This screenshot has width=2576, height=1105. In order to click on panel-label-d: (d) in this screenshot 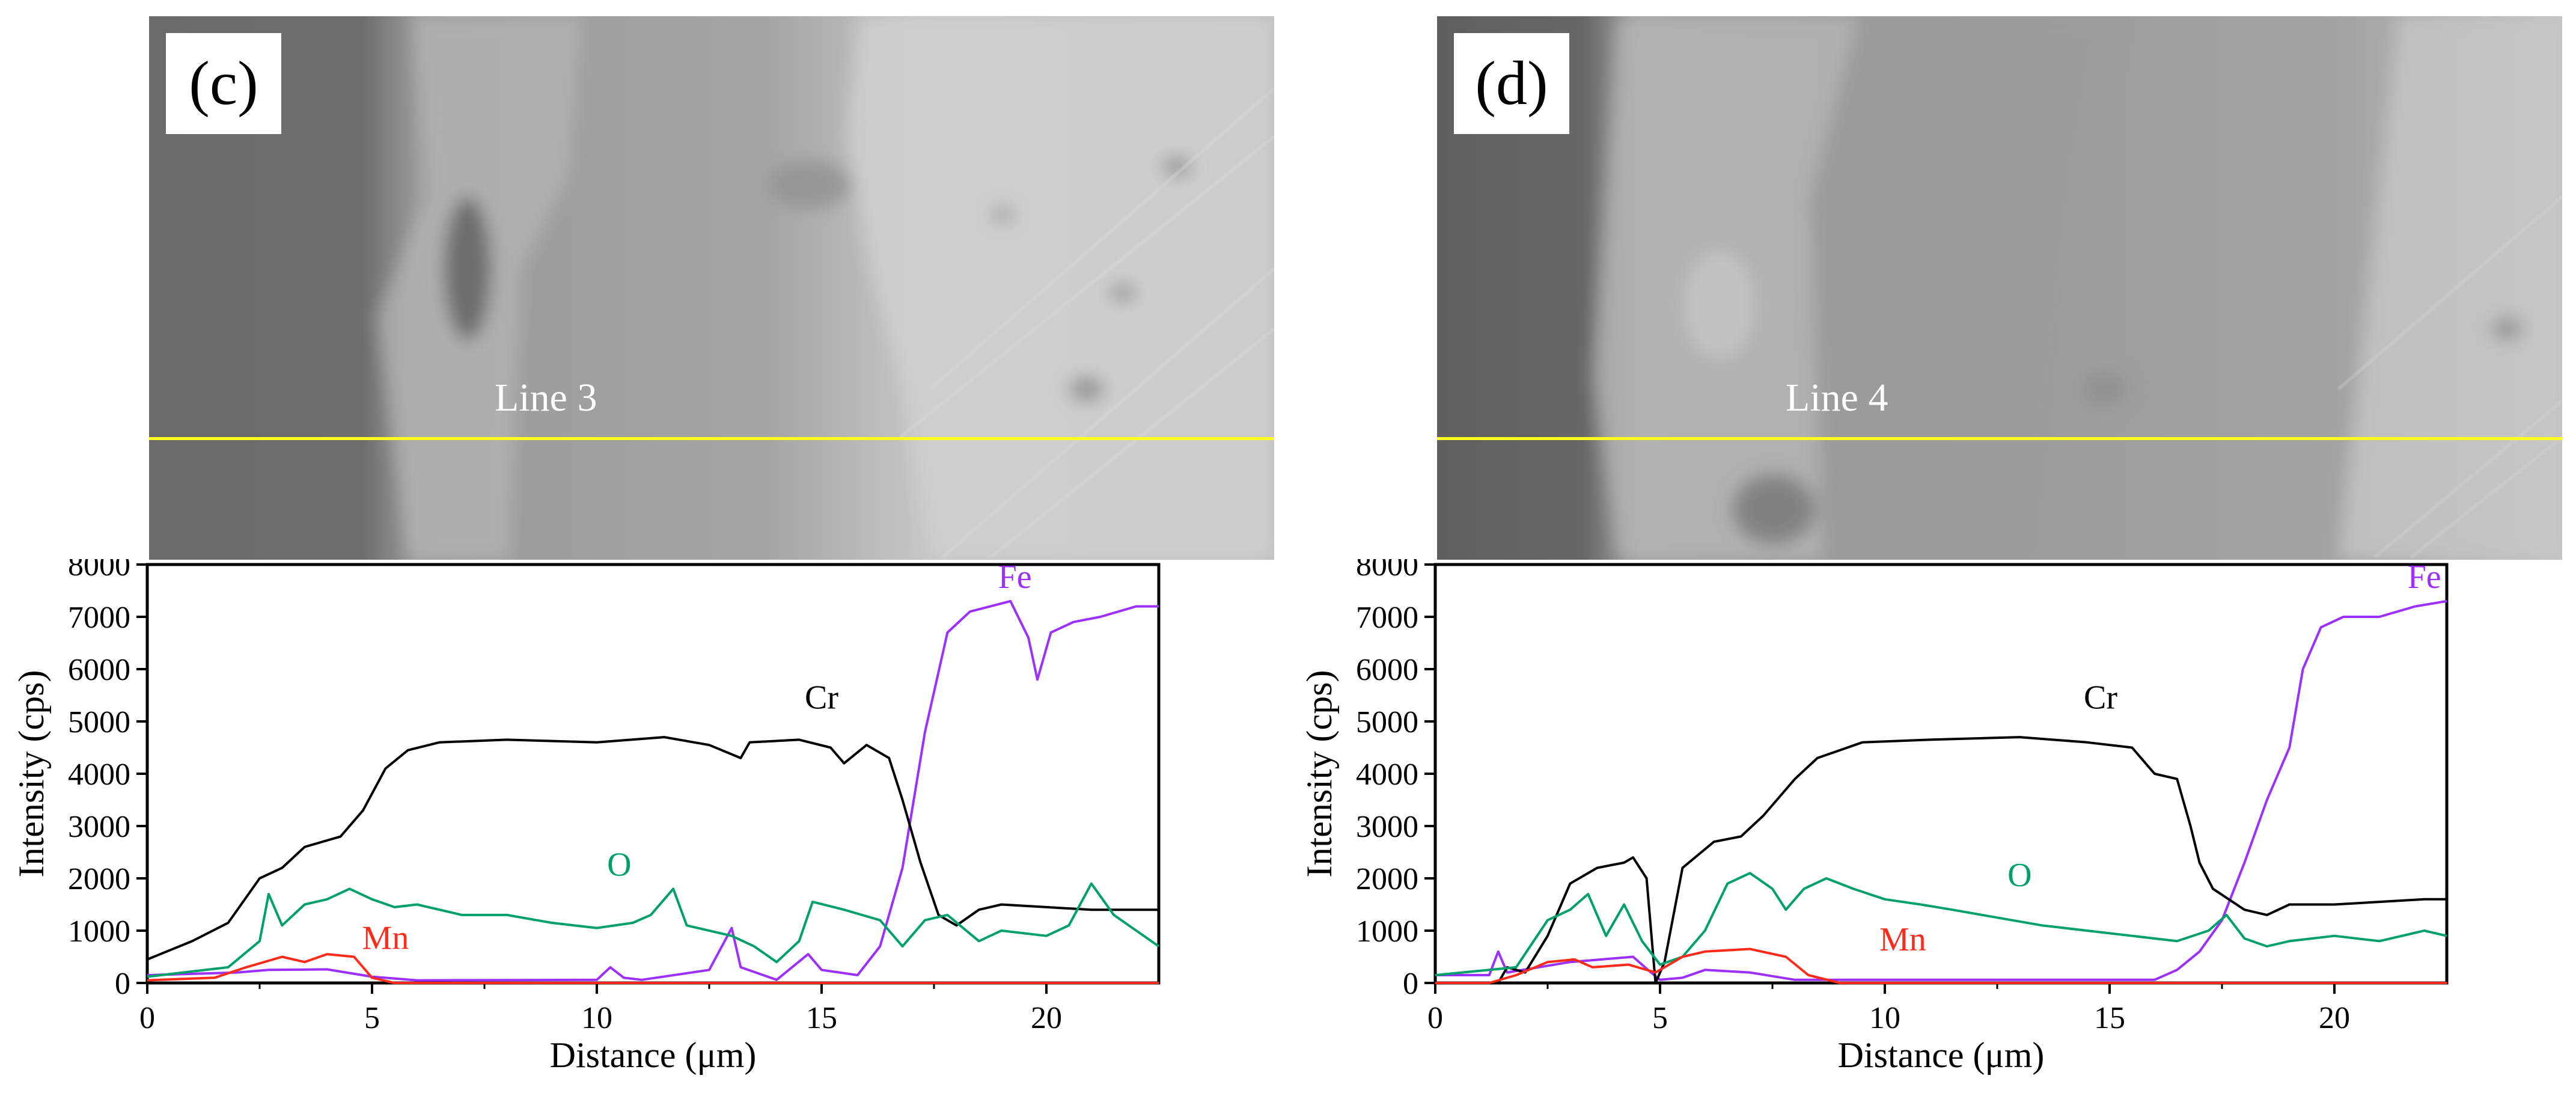, I will do `click(1511, 83)`.